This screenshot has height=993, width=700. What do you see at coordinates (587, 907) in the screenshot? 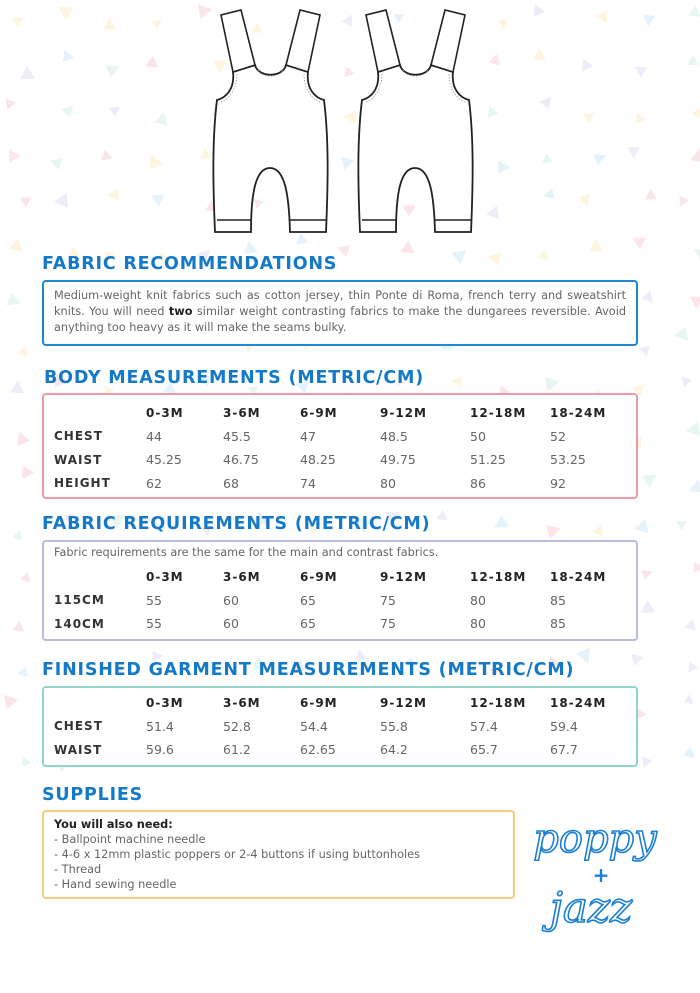
I see `svg-text: jazz` at bounding box center [587, 907].